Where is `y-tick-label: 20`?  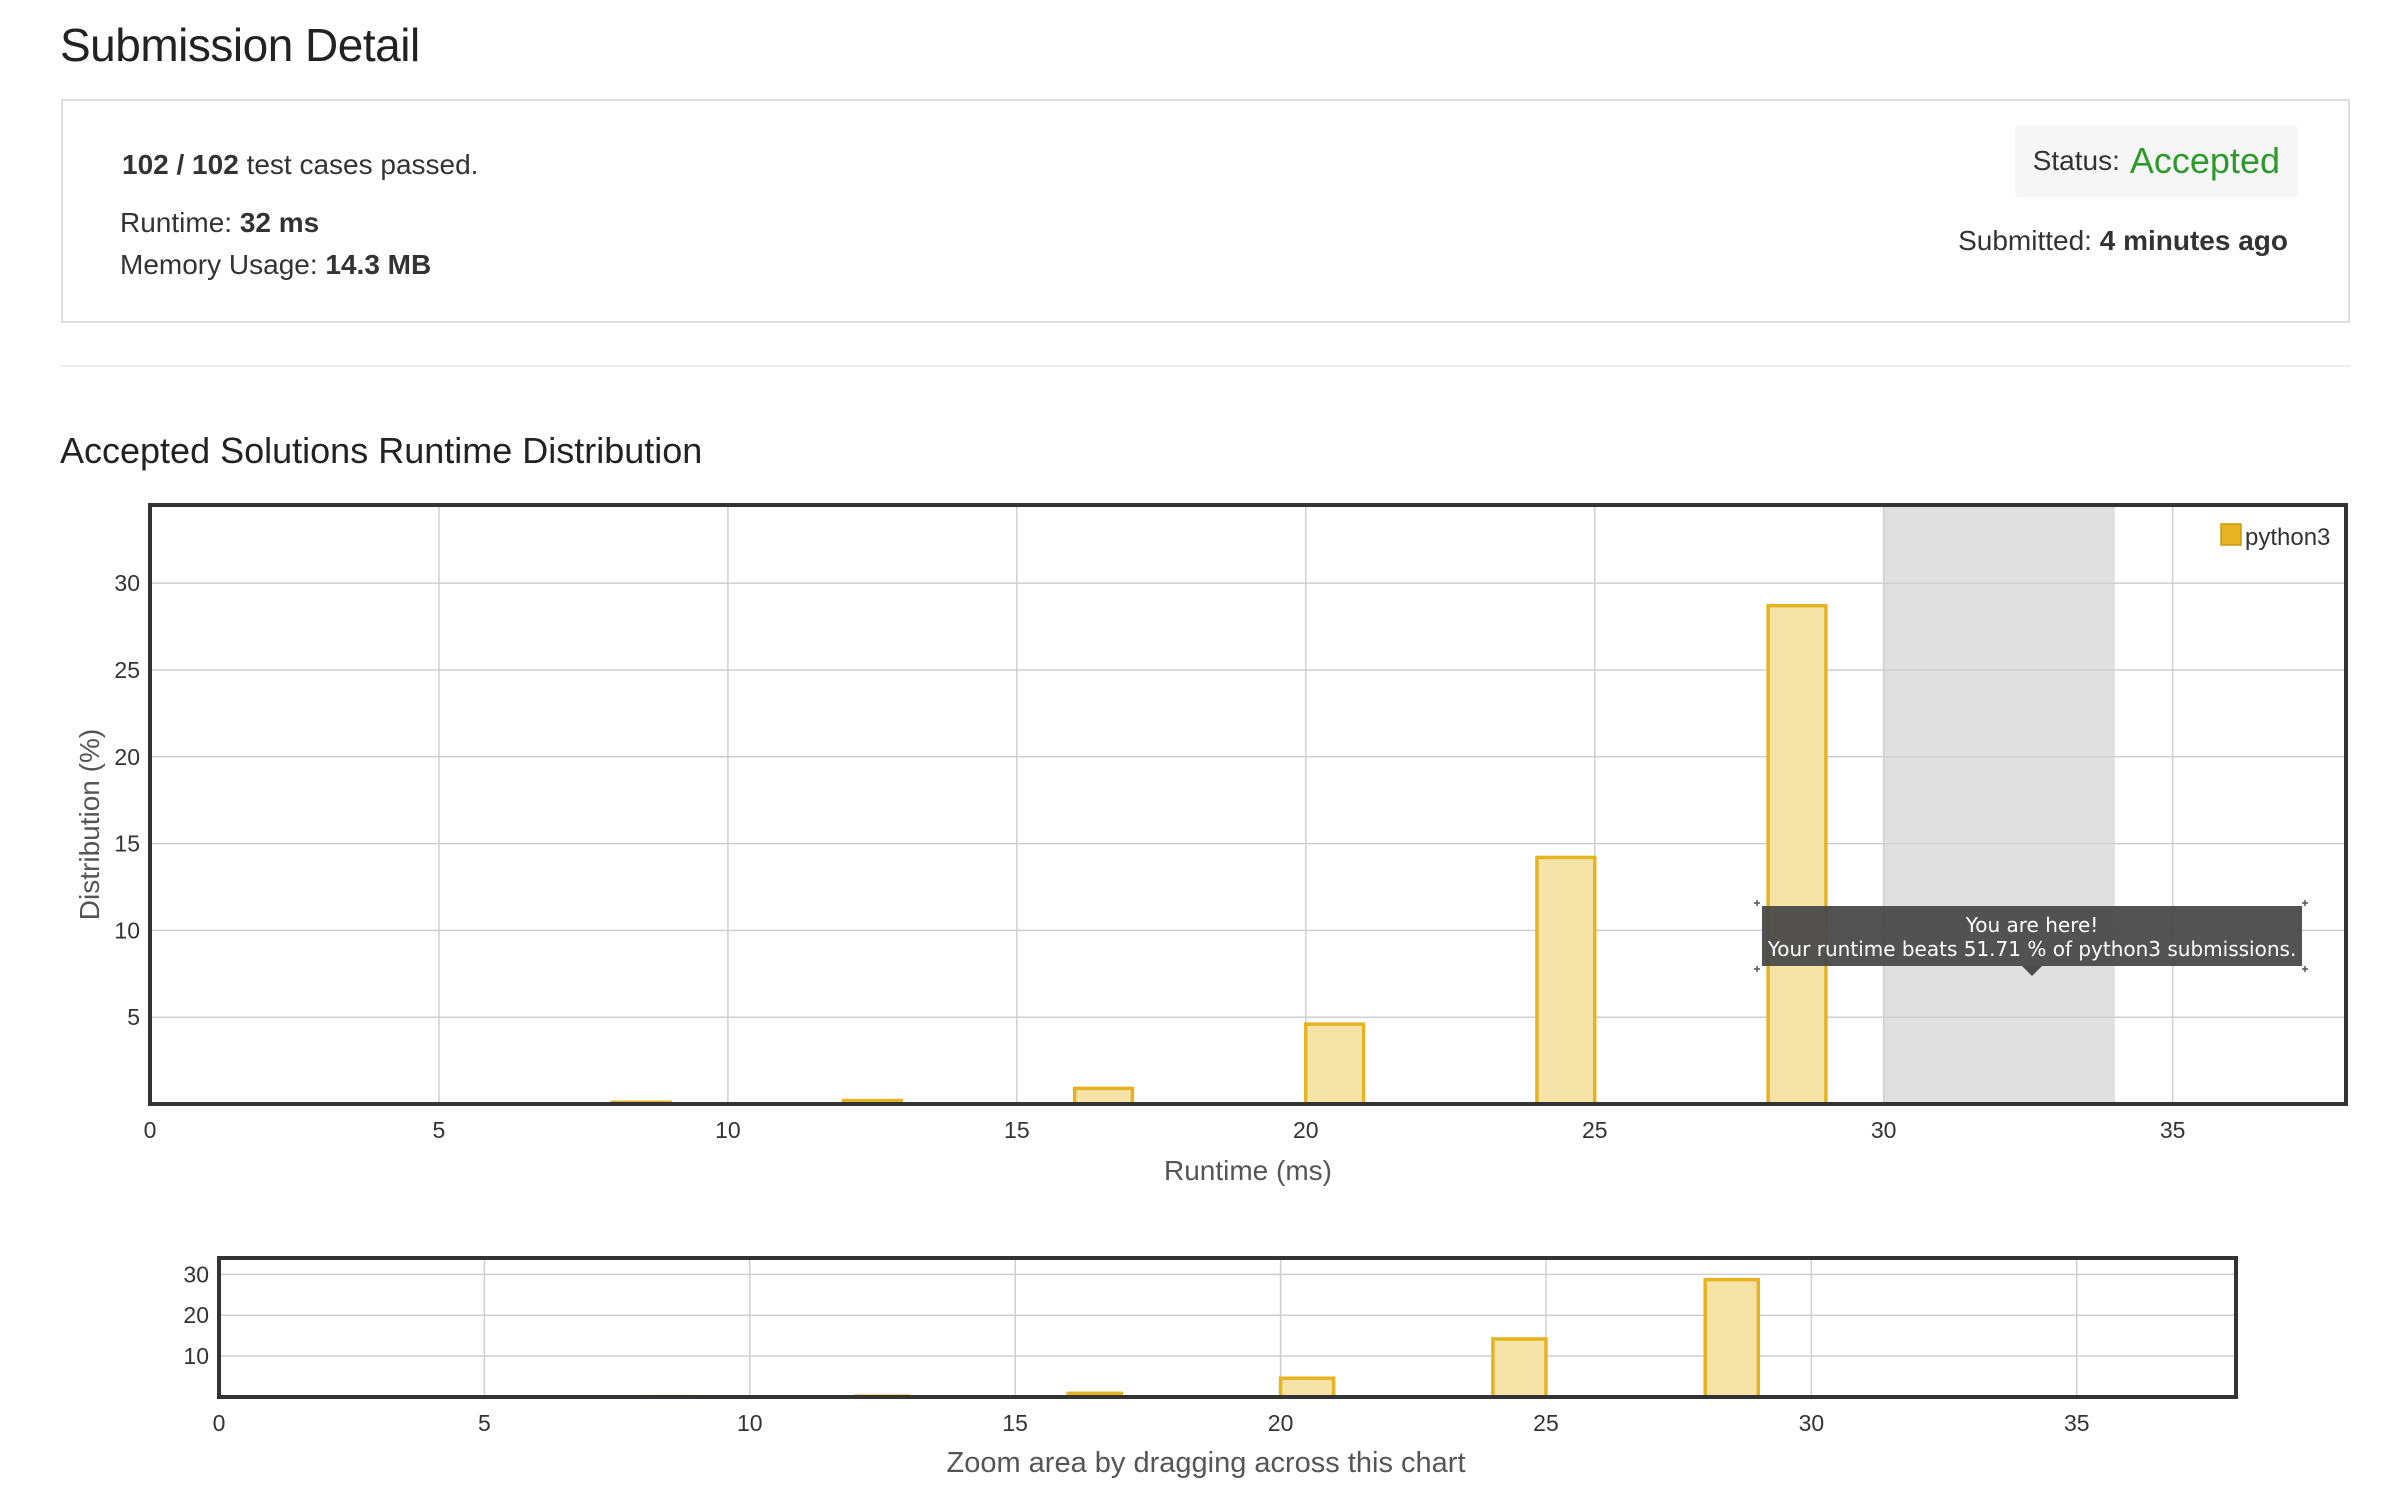
y-tick-label: 20 is located at coordinates (127, 757).